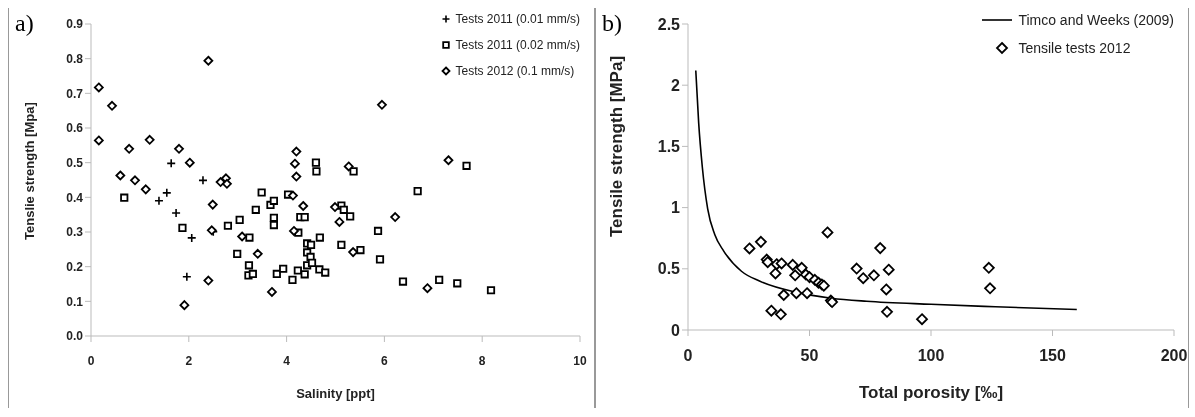 The height and width of the screenshot is (417, 1195). Describe the element at coordinates (24, 23) in the screenshot. I see `chart-title: a)` at that location.